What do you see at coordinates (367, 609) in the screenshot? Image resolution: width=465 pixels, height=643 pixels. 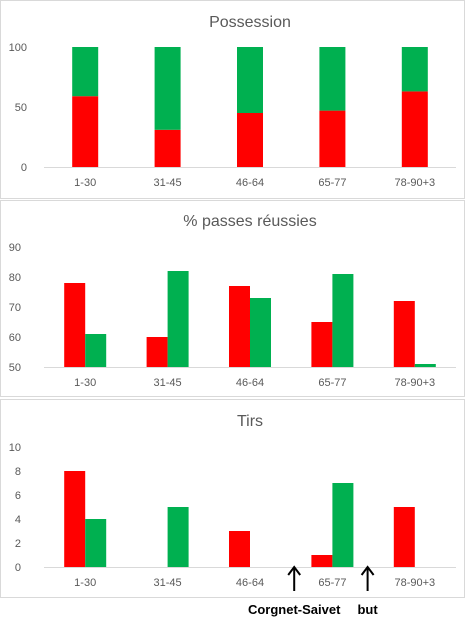 I see `annotation-label: but` at bounding box center [367, 609].